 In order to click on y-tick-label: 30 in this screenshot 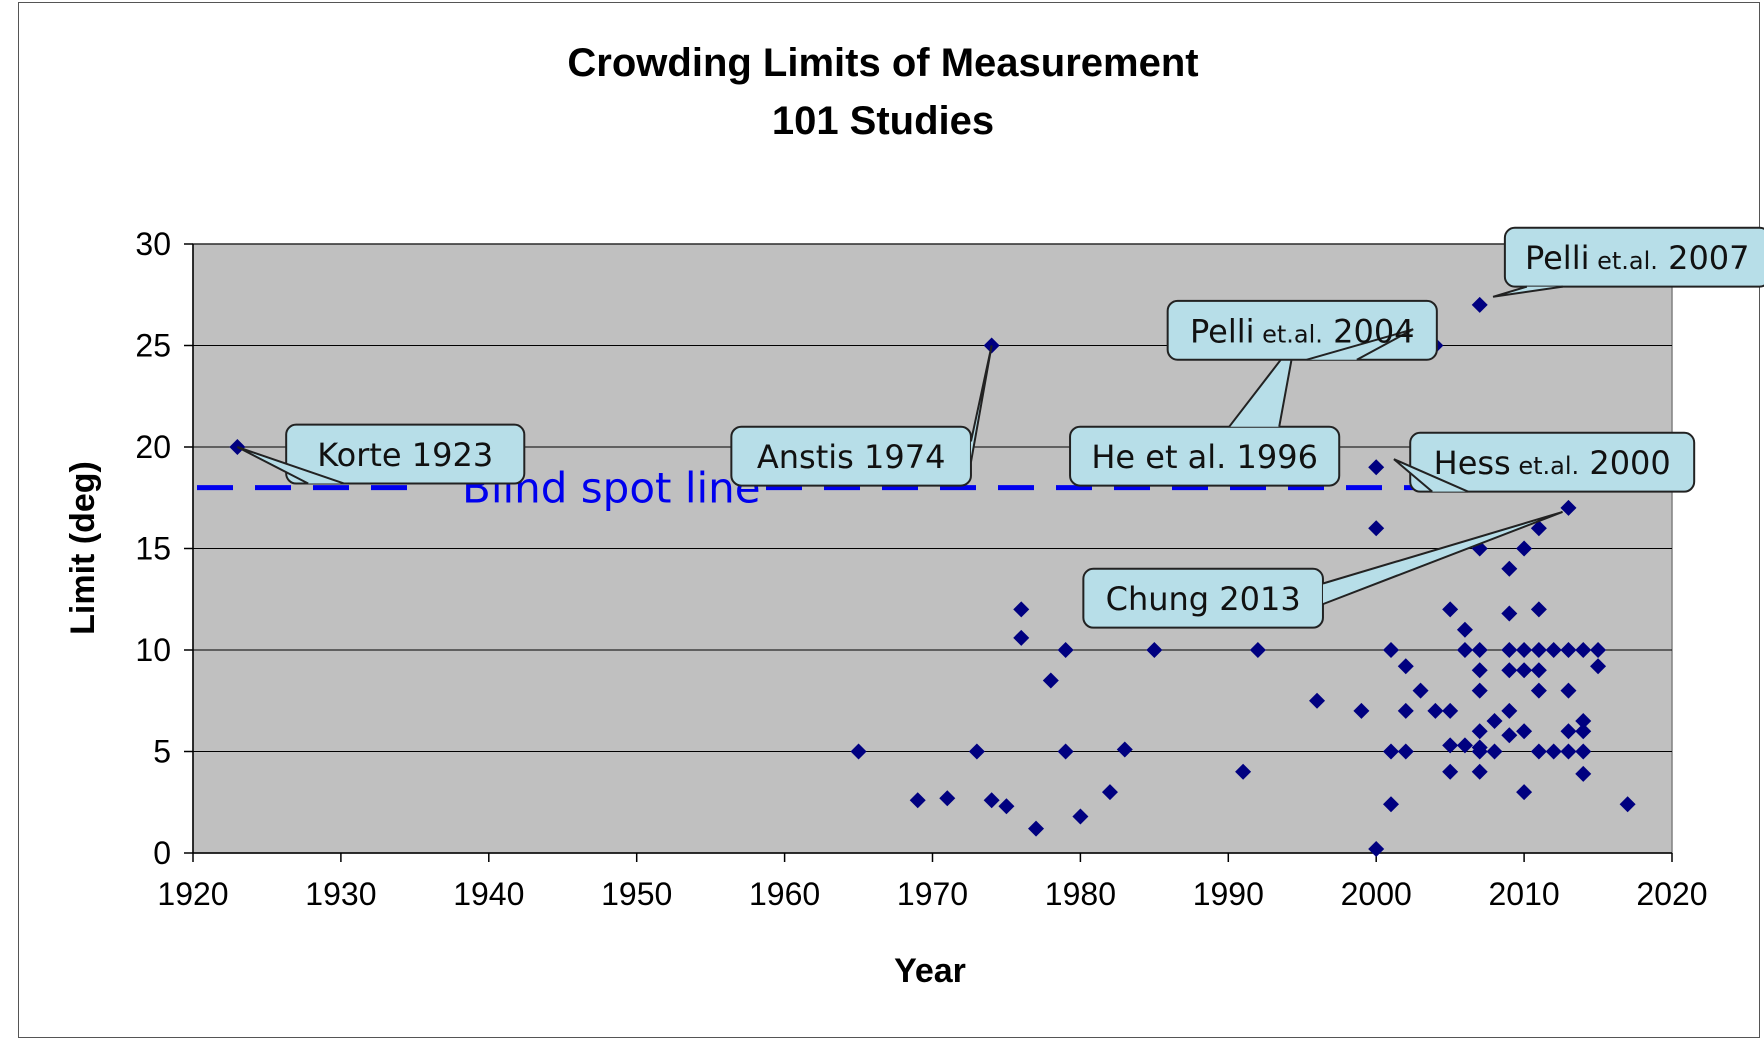, I will do `click(153, 244)`.